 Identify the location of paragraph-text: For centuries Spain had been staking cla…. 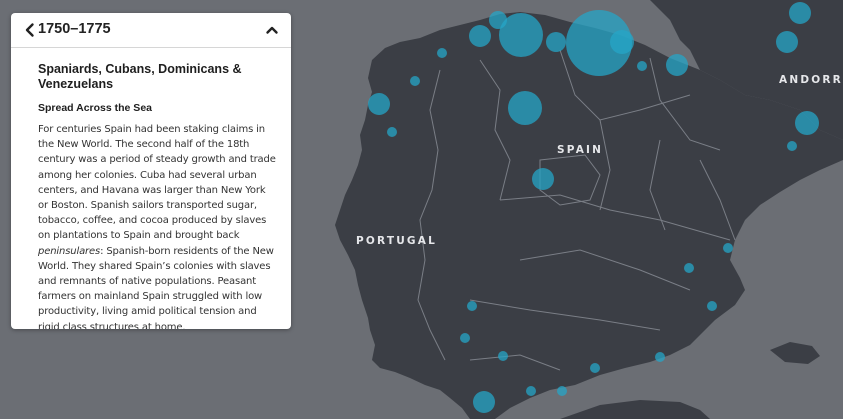
(157, 183).